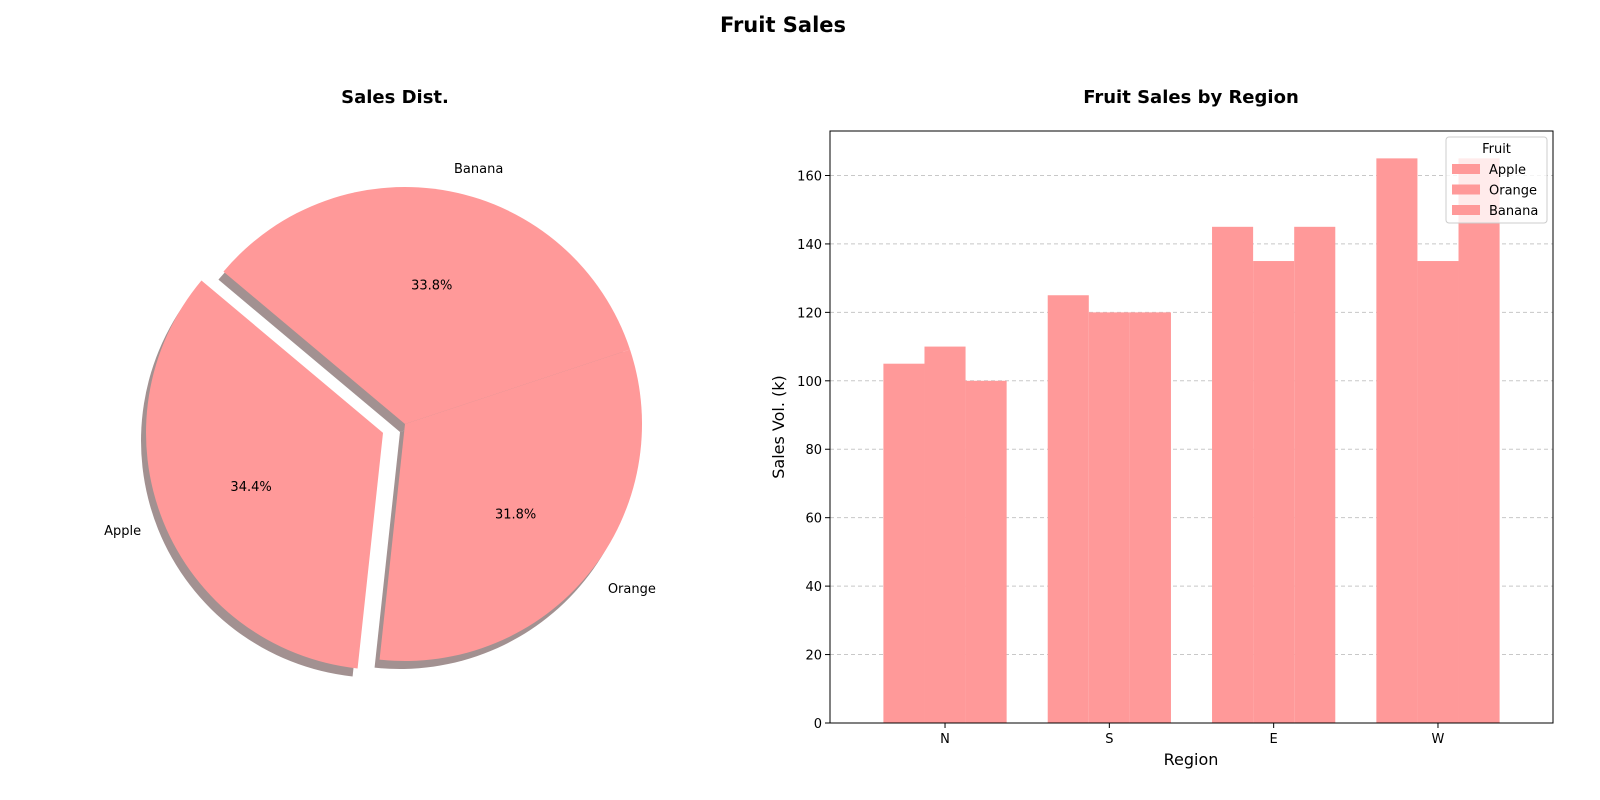  Describe the element at coordinates (1068, 509) in the screenshot. I see `bar-apple-s` at that location.